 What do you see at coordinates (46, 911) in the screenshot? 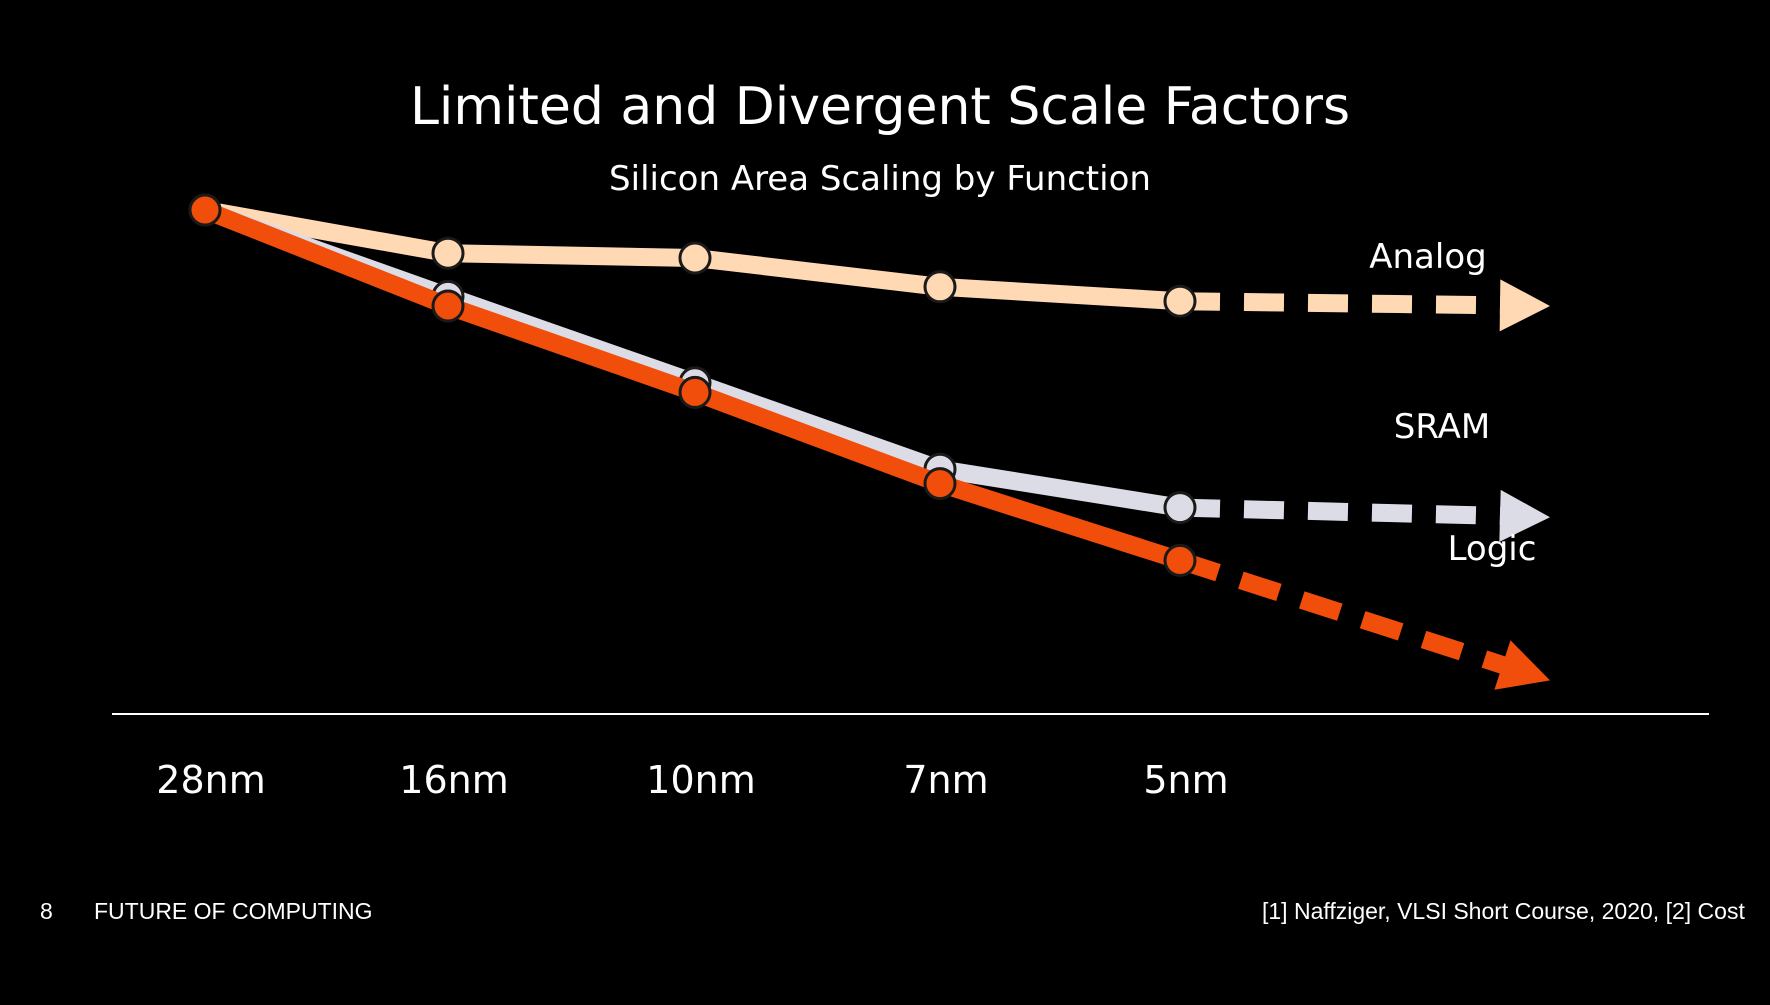
I see `page-number: 8` at bounding box center [46, 911].